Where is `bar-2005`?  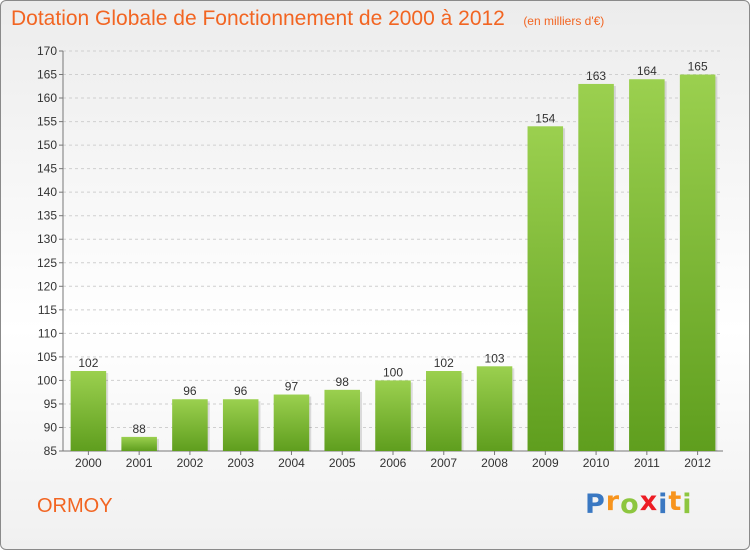
bar-2005 is located at coordinates (342, 420).